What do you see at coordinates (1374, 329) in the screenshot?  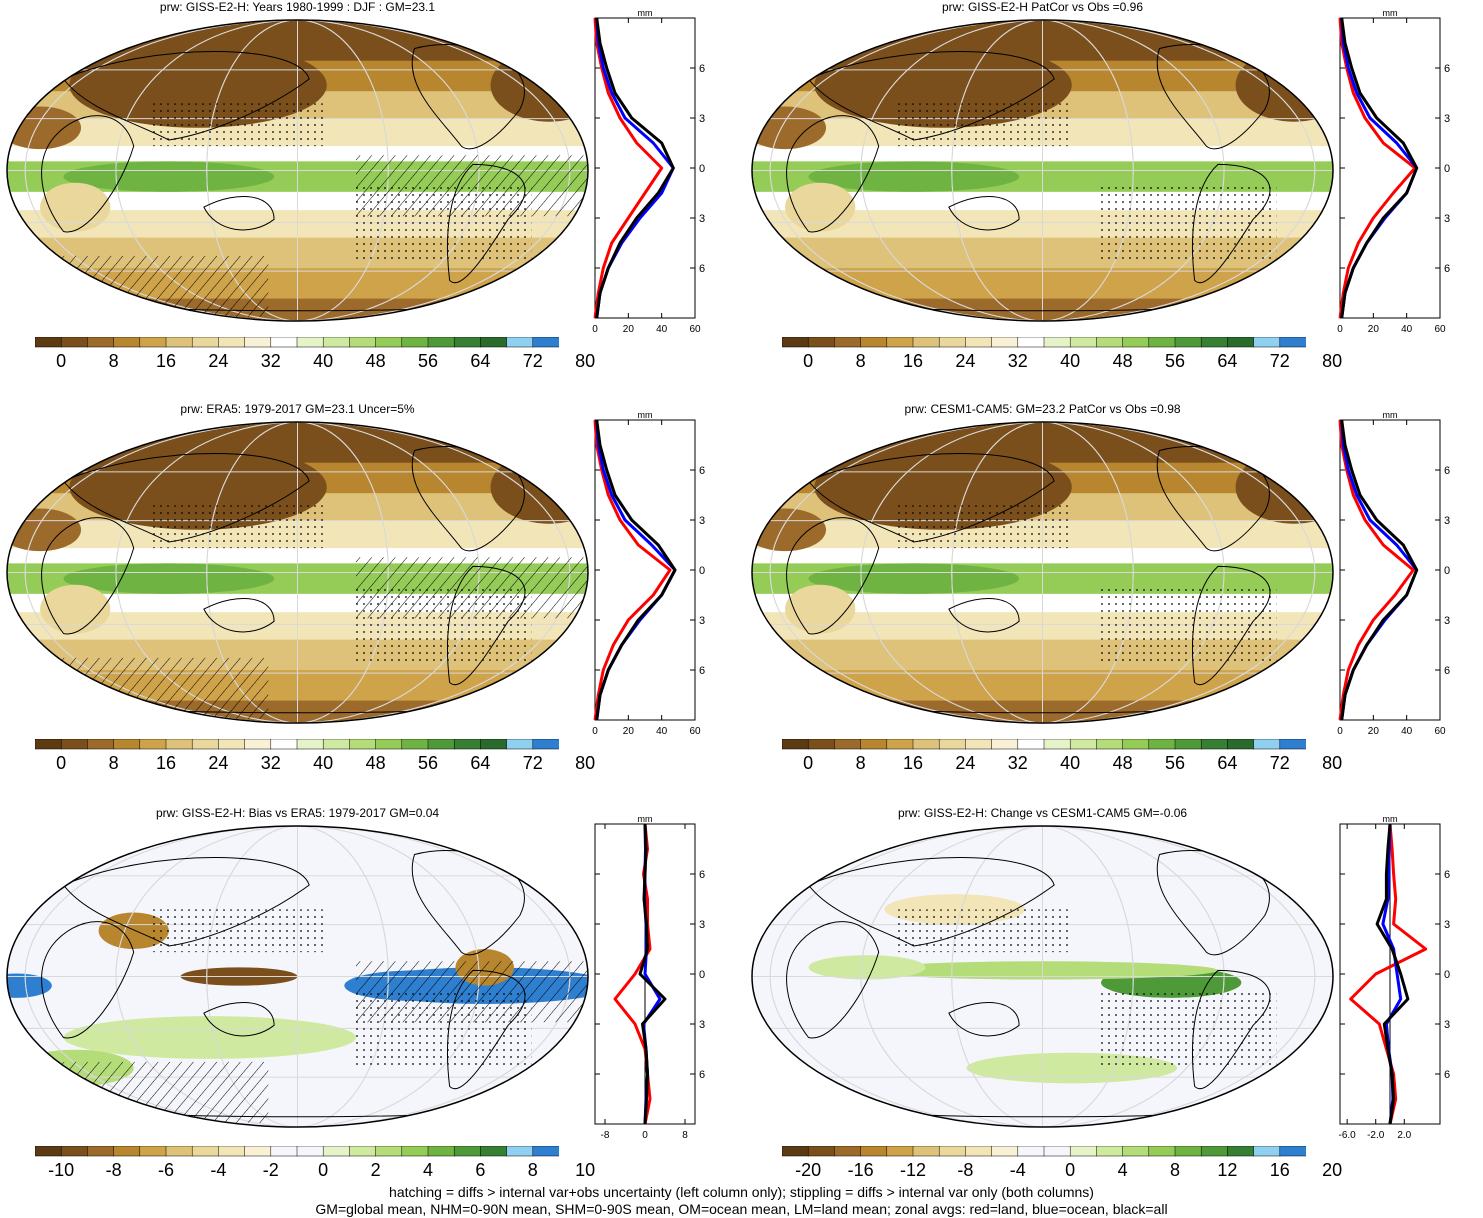 I see `zonal-x-tick-label: 20` at bounding box center [1374, 329].